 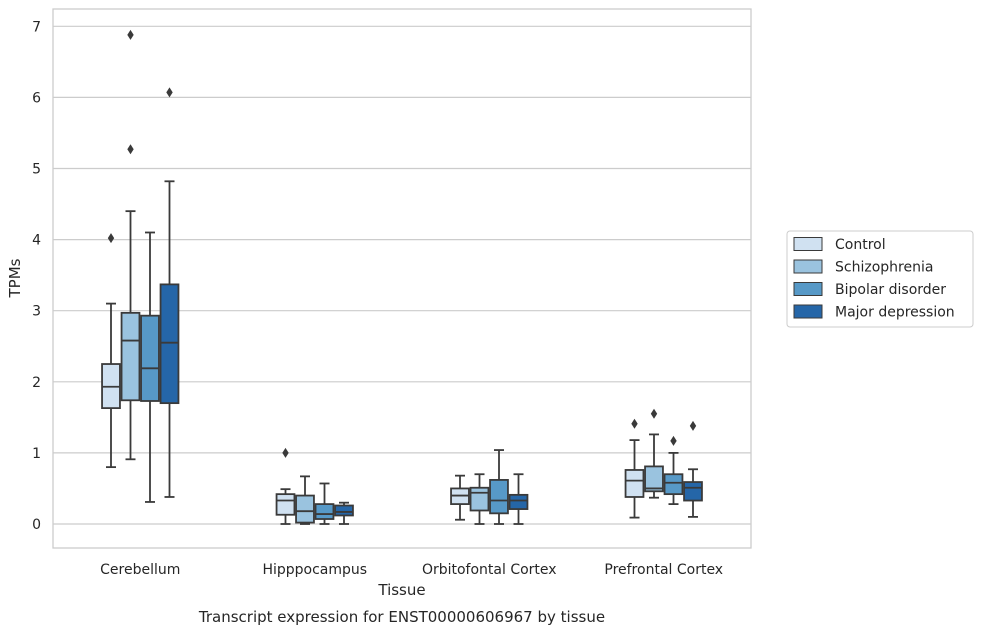 I want to click on legend-frame, so click(x=880, y=279).